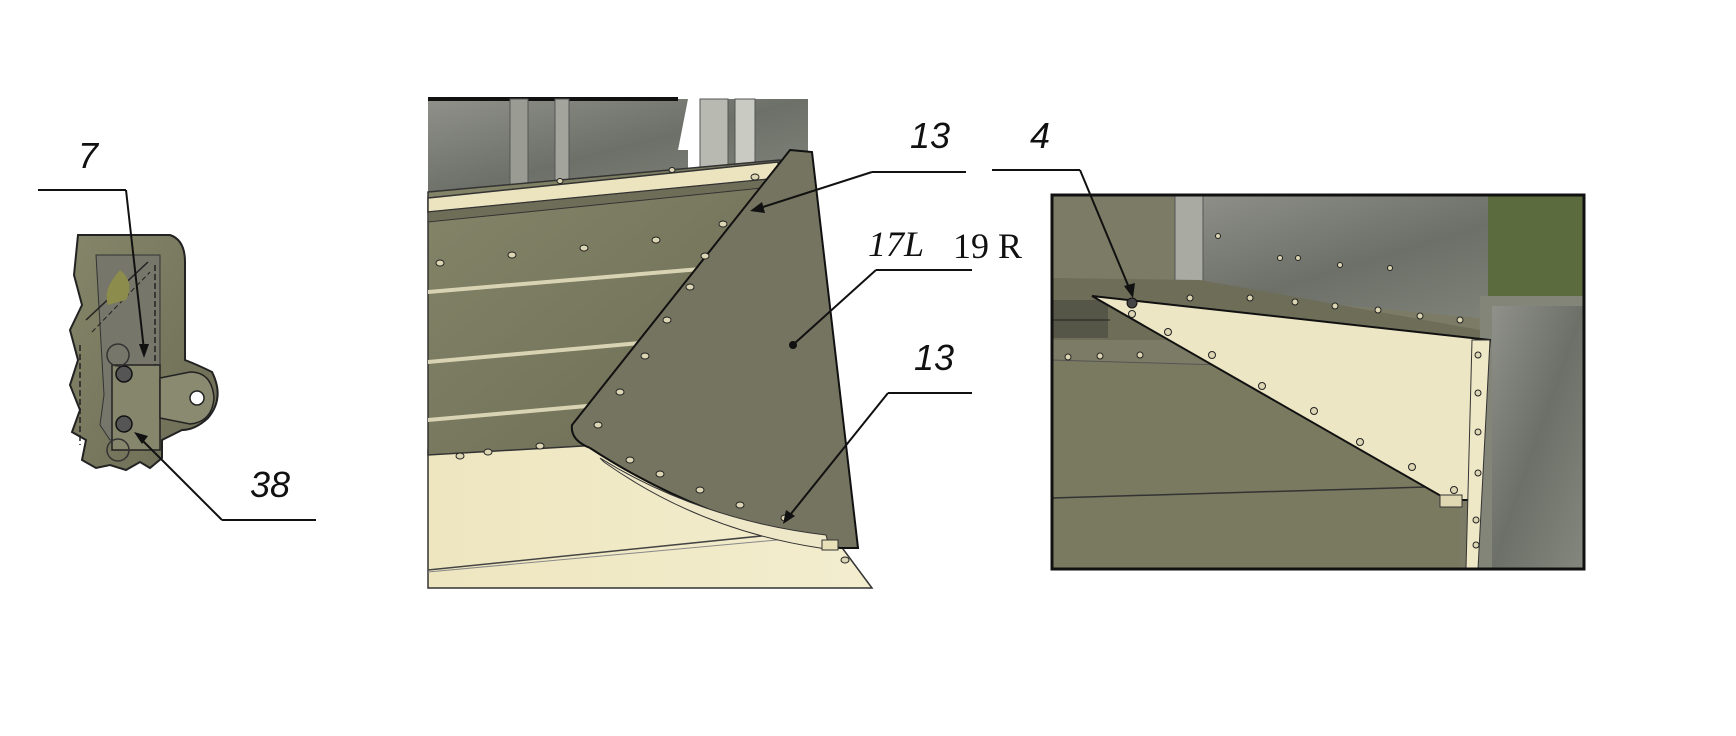 This screenshot has height=736, width=1736. What do you see at coordinates (896, 244) in the screenshot?
I see `callout-17L: 17L` at bounding box center [896, 244].